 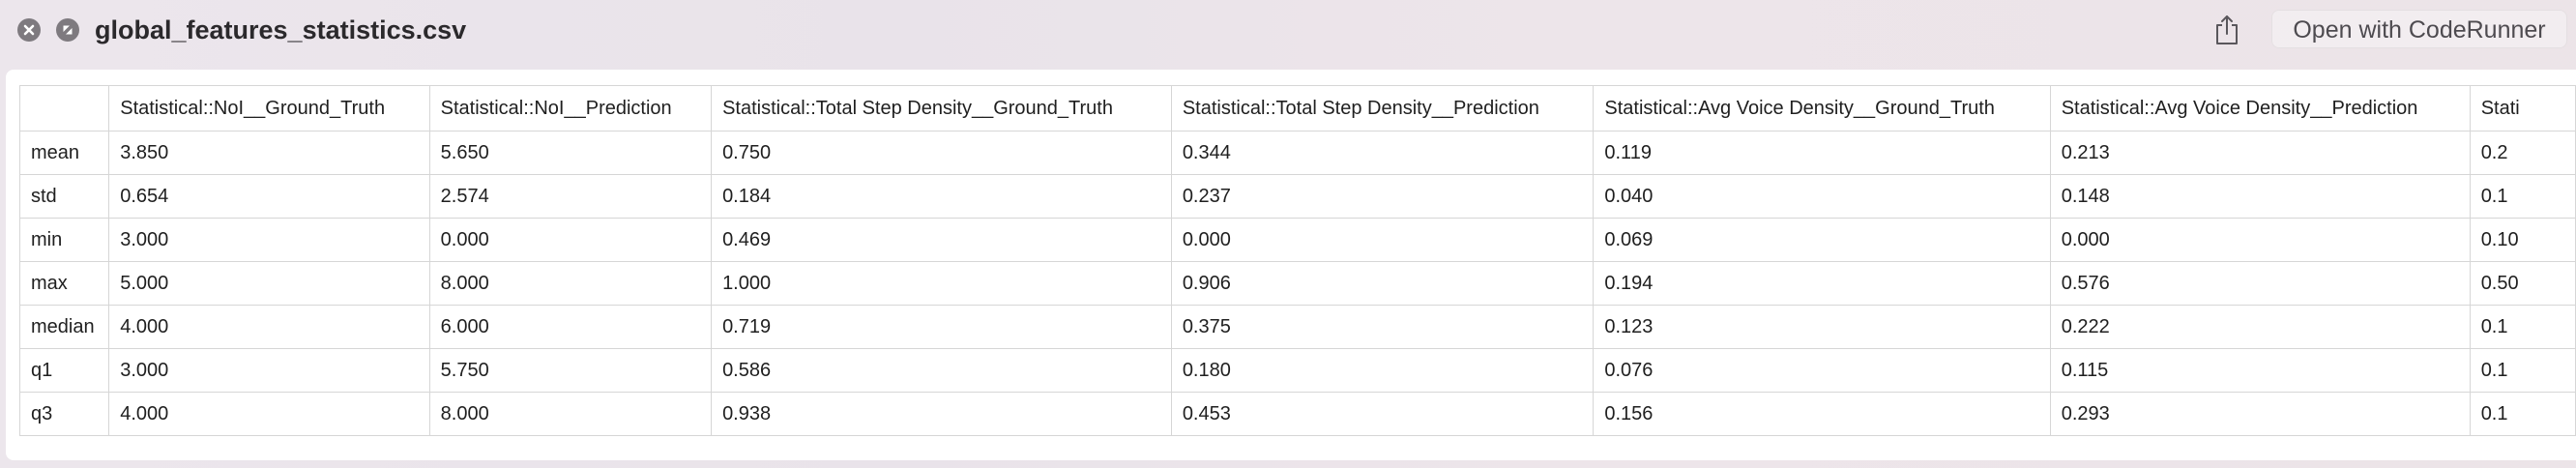 I want to click on table-cell: 0.194, so click(x=1822, y=284).